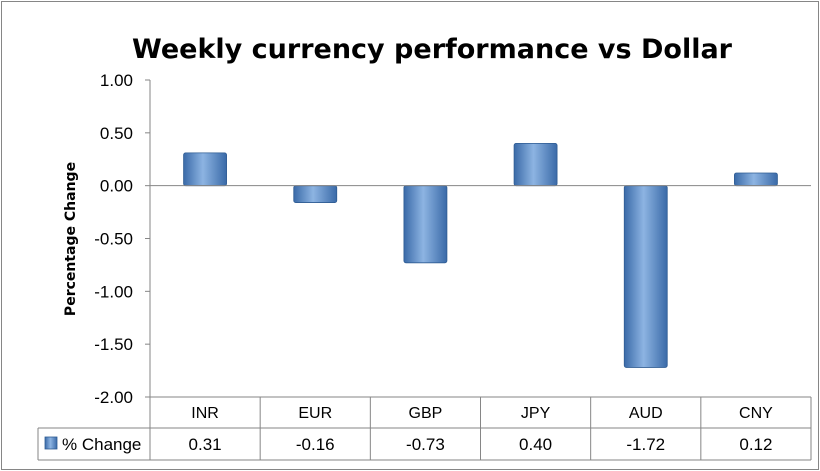 The width and height of the screenshot is (820, 471). I want to click on data-label: -1.72, so click(645, 444).